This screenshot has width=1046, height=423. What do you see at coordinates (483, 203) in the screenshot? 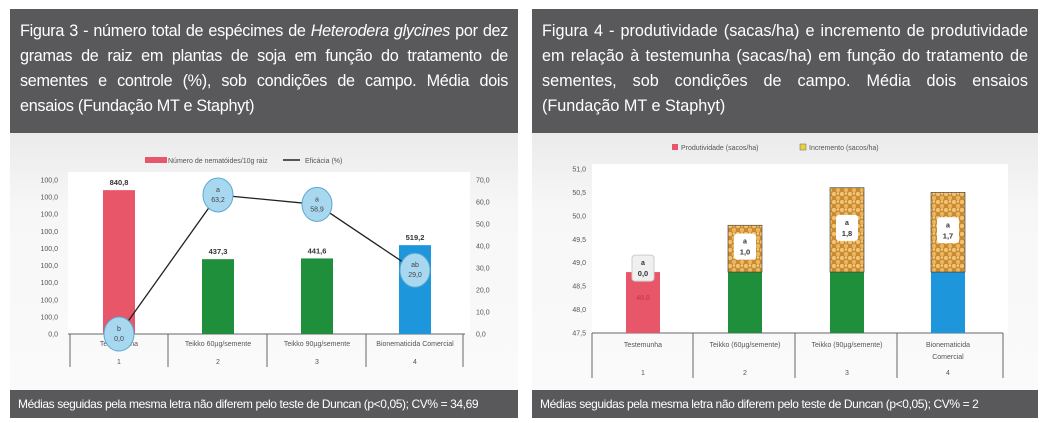
I see `y2-tick-label: 60,0` at bounding box center [483, 203].